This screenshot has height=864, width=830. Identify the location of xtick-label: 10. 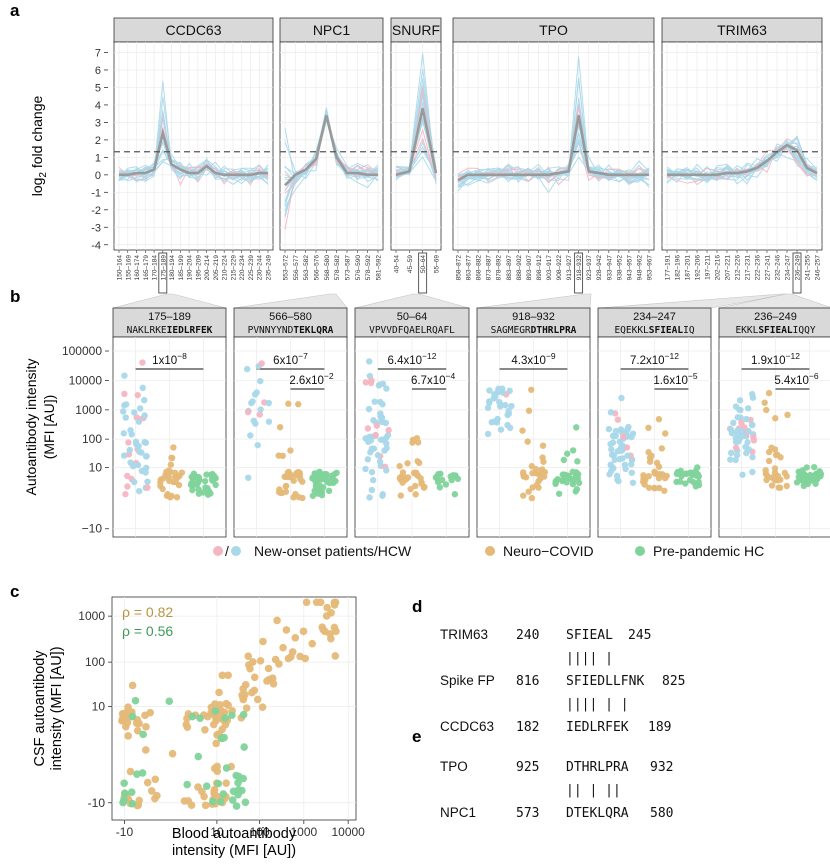
(217, 832).